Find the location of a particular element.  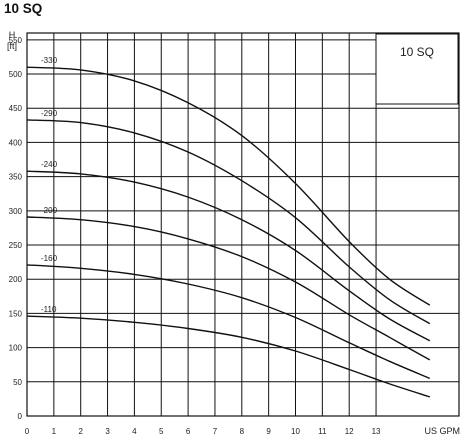

y-tick-label: 550 is located at coordinates (16, 40).